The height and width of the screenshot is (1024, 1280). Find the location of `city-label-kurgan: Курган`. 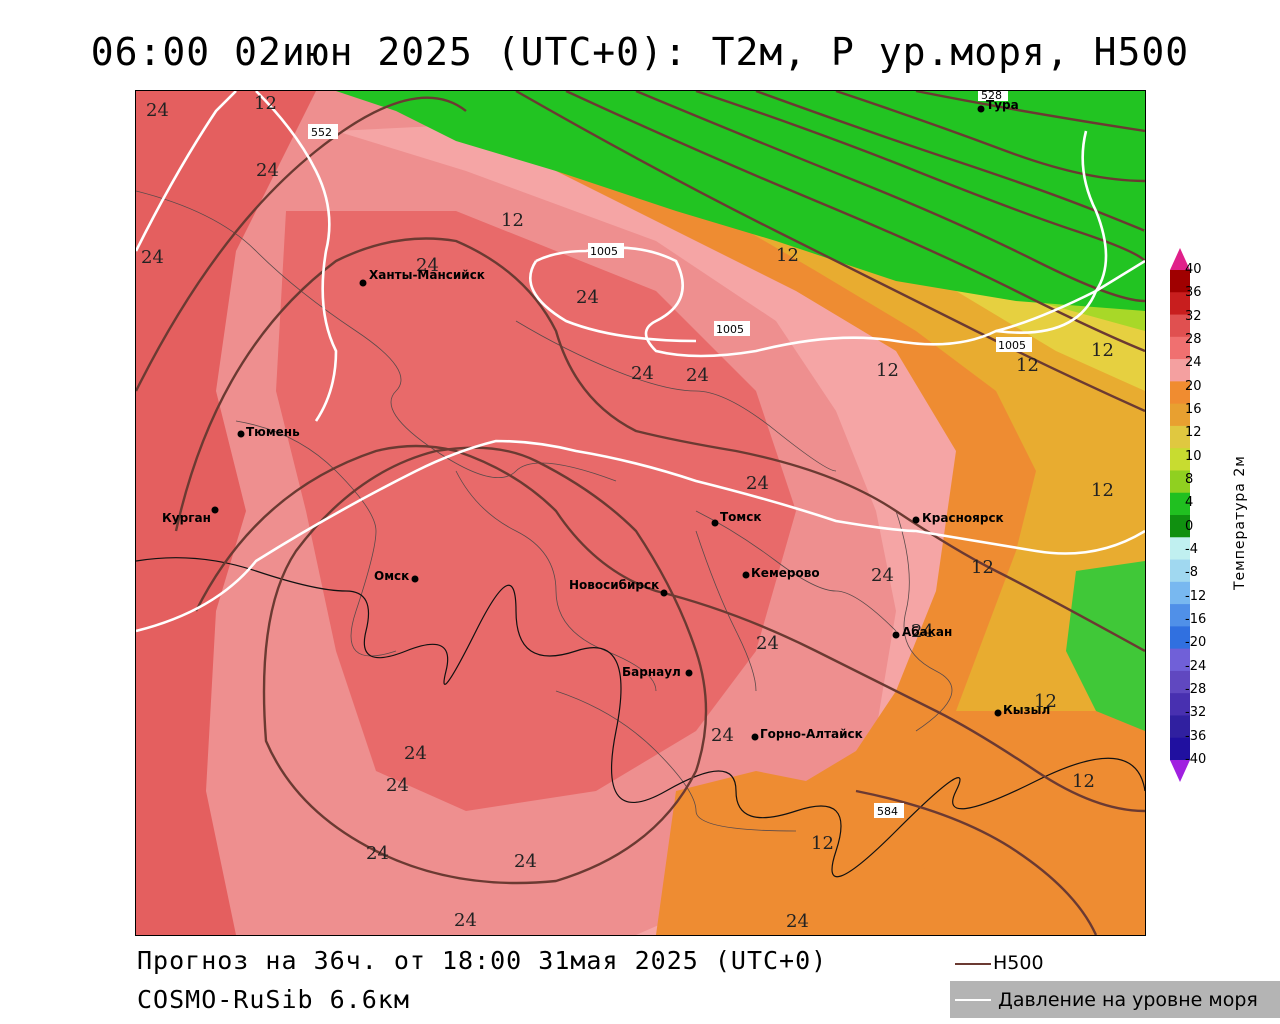

city-label-kurgan: Курган is located at coordinates (186, 518).